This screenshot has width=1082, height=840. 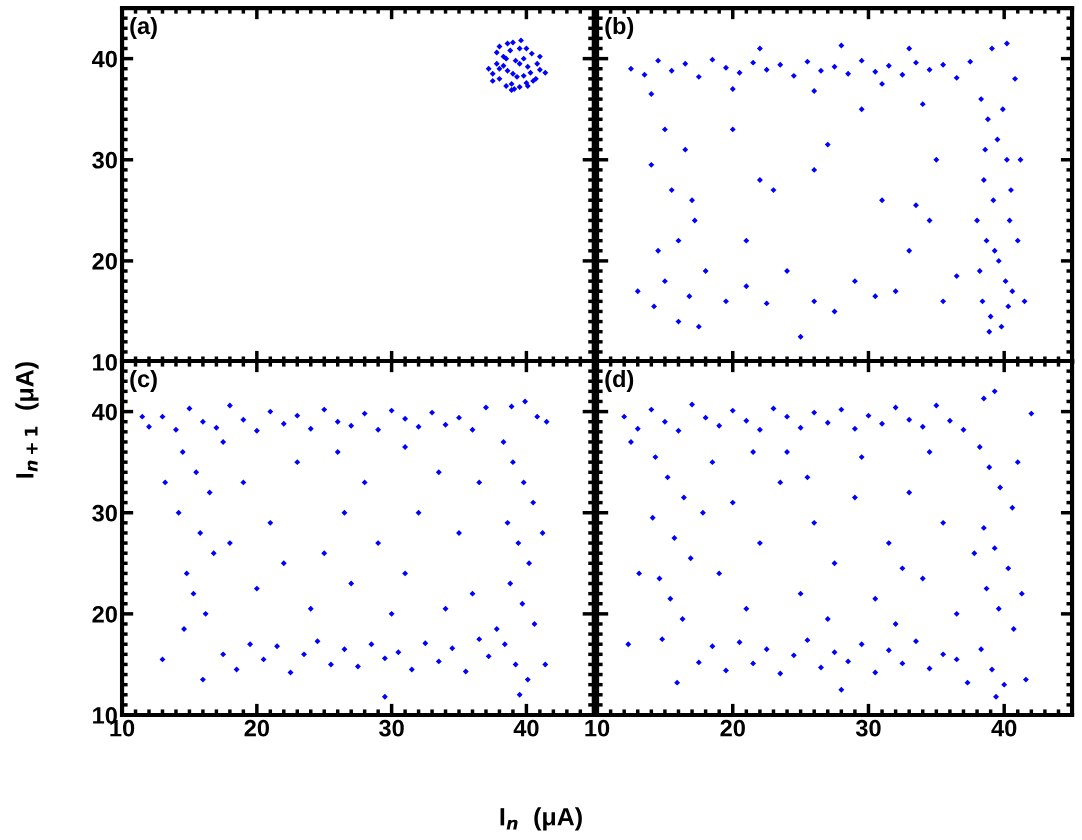 What do you see at coordinates (597, 728) in the screenshot?
I see `x-tick-label: 10` at bounding box center [597, 728].